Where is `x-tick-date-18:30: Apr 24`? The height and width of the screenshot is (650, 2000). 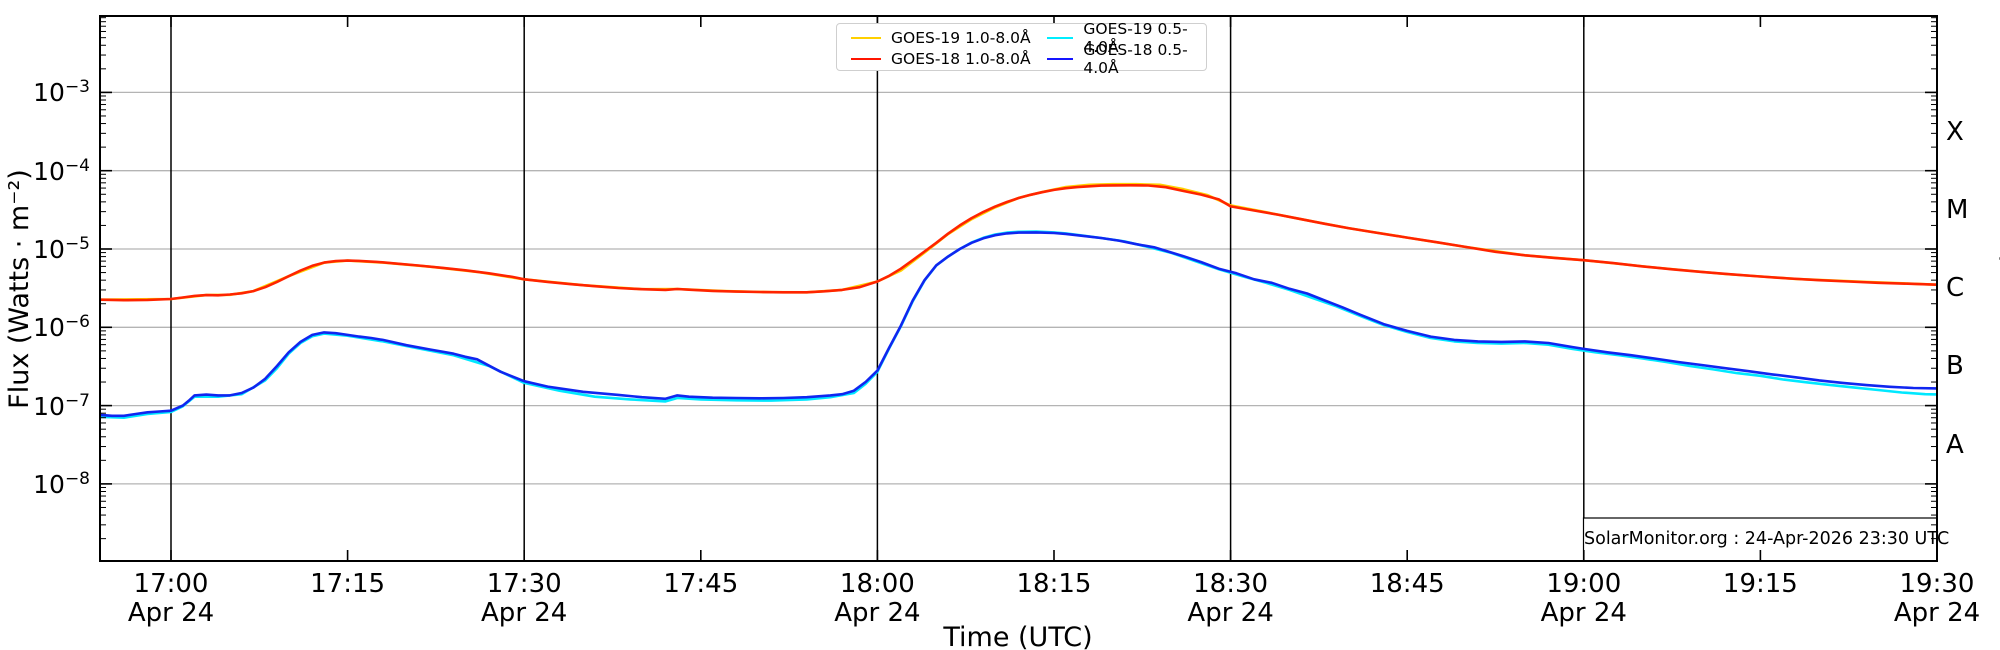
x-tick-date-18:30: Apr 24 is located at coordinates (1230, 613).